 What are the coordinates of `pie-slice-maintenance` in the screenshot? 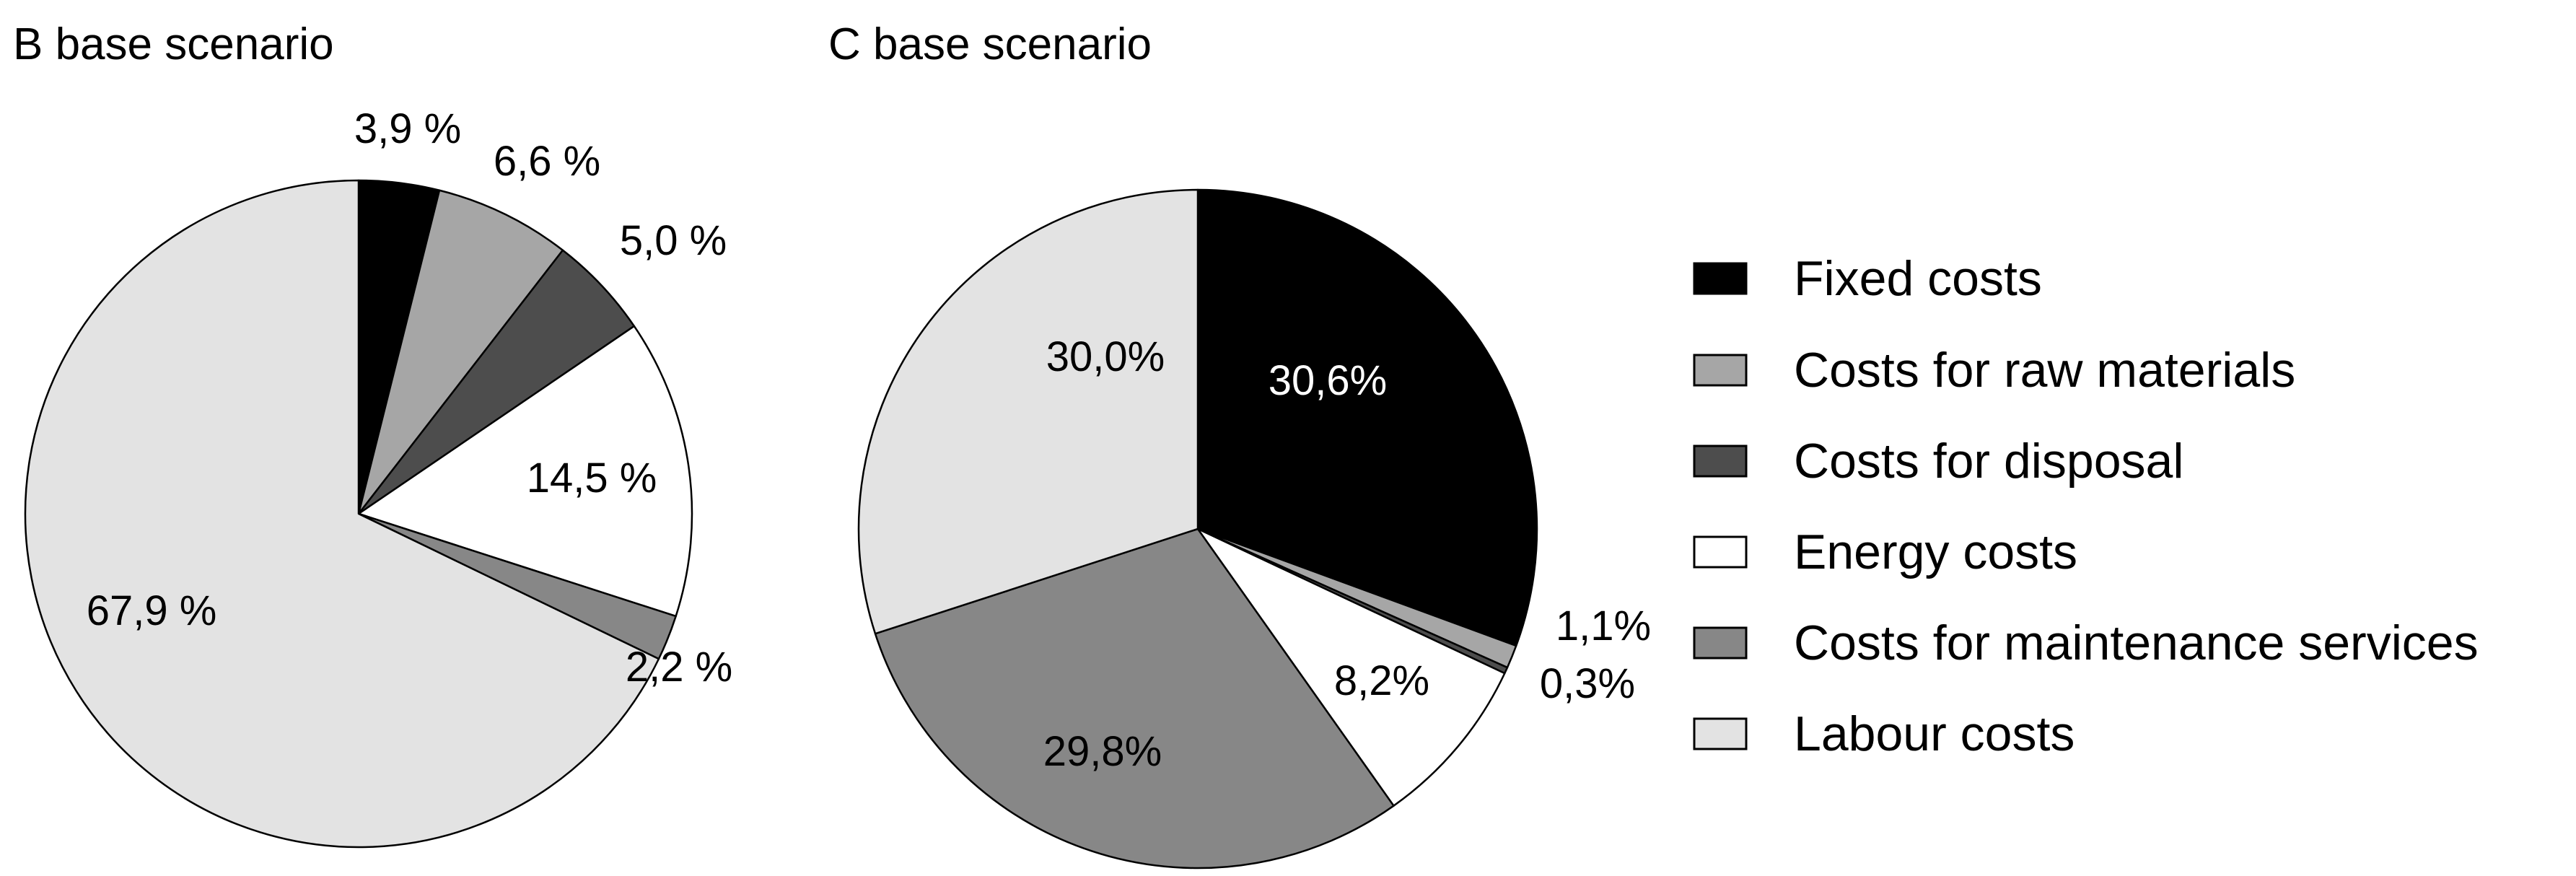 It's located at (1134, 698).